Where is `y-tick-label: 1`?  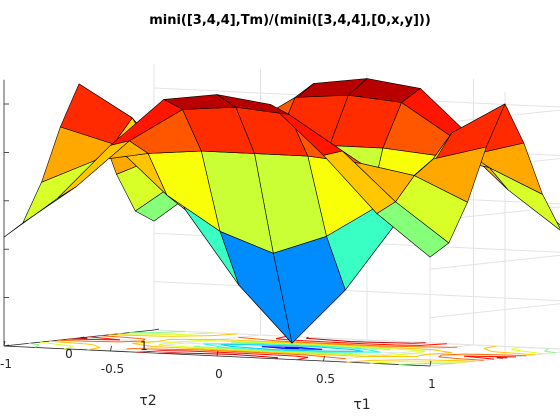 y-tick-label: 1 is located at coordinates (144, 346).